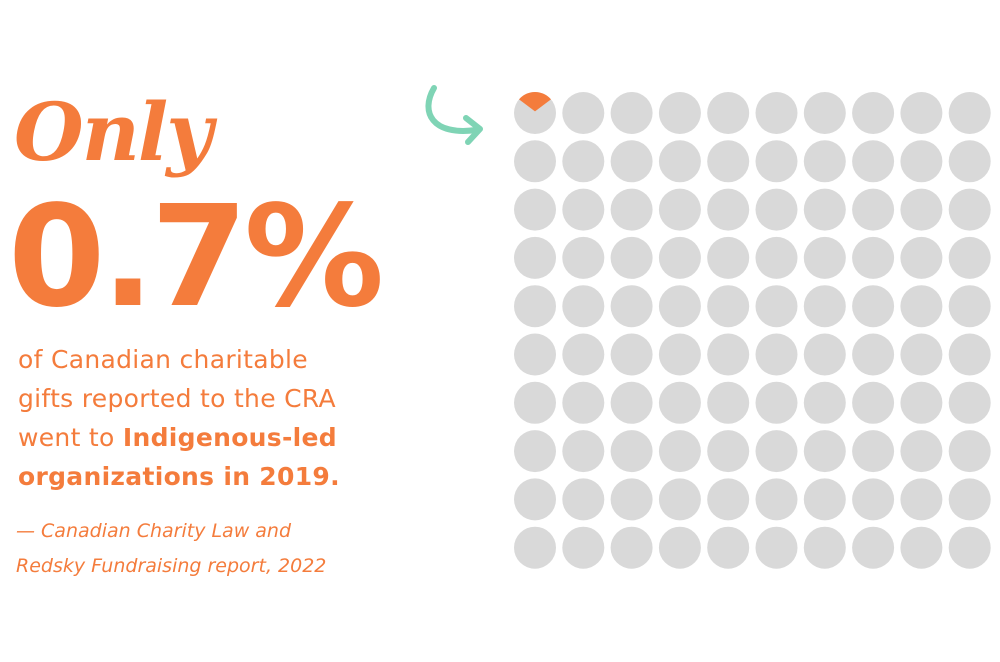 This screenshot has width=1000, height=662. What do you see at coordinates (113, 132) in the screenshot?
I see `headline-only: Only` at bounding box center [113, 132].